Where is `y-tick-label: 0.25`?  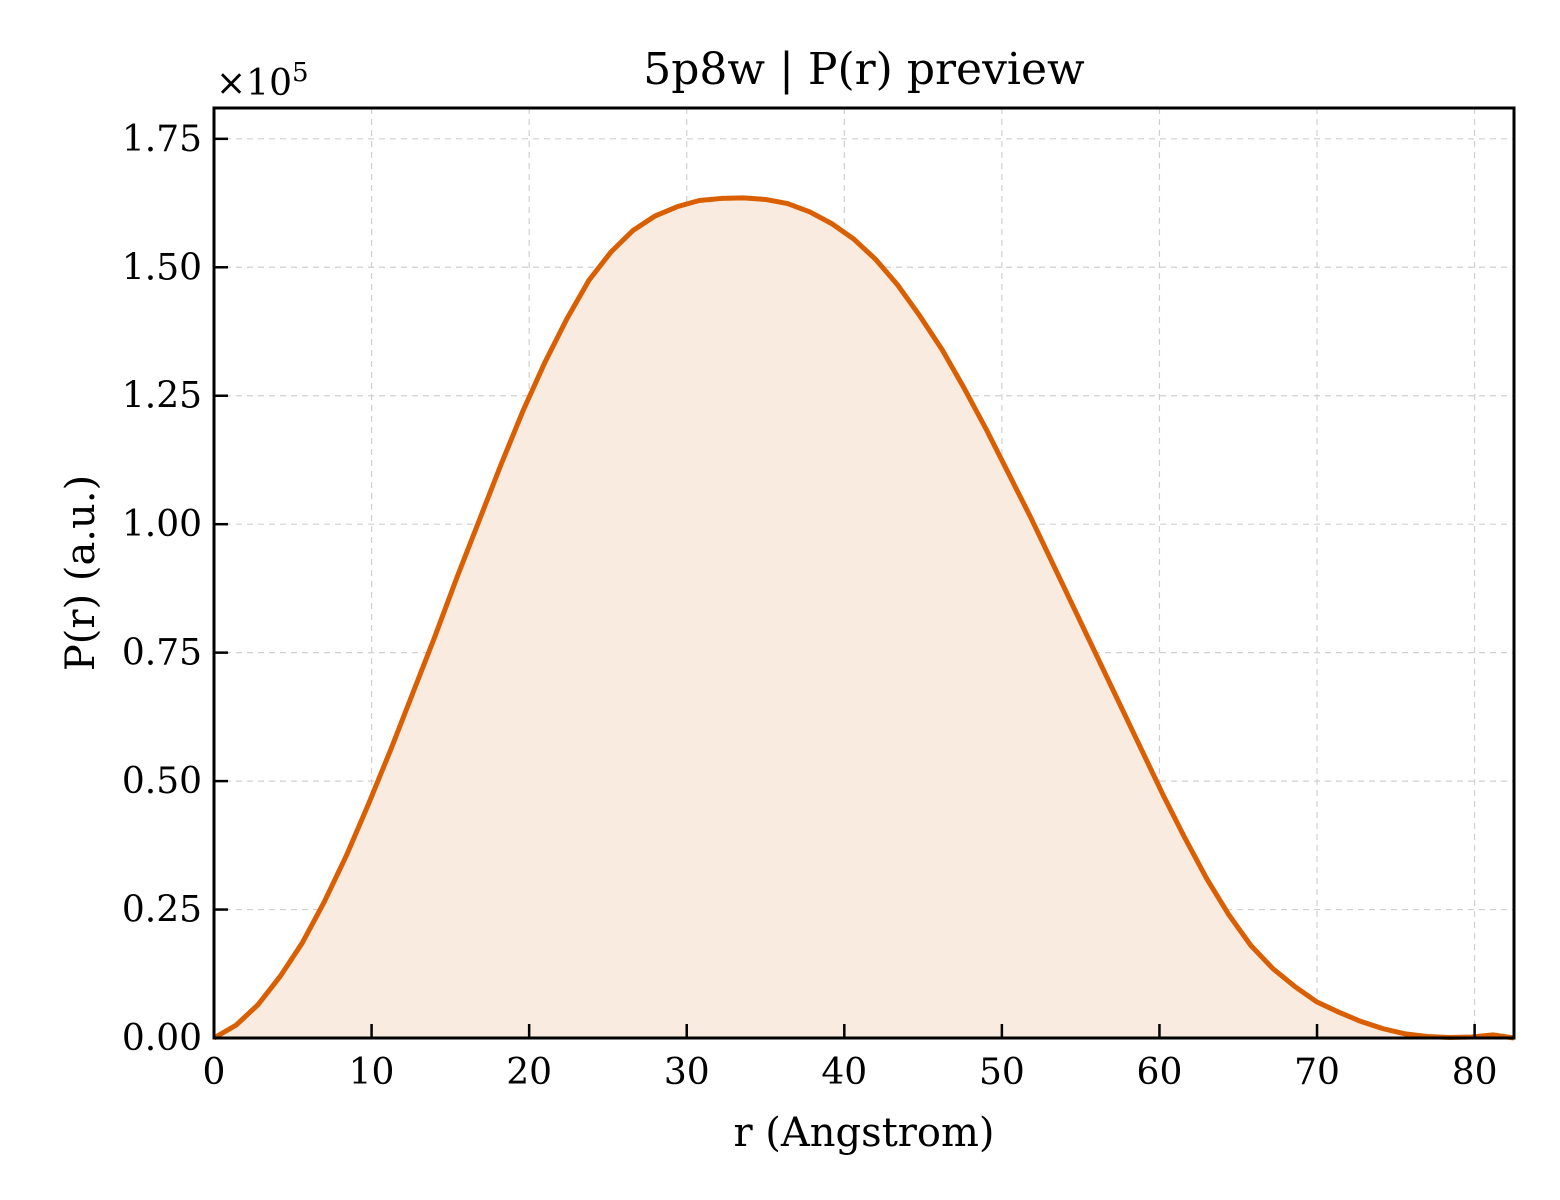
y-tick-label: 0.25 is located at coordinates (162, 910).